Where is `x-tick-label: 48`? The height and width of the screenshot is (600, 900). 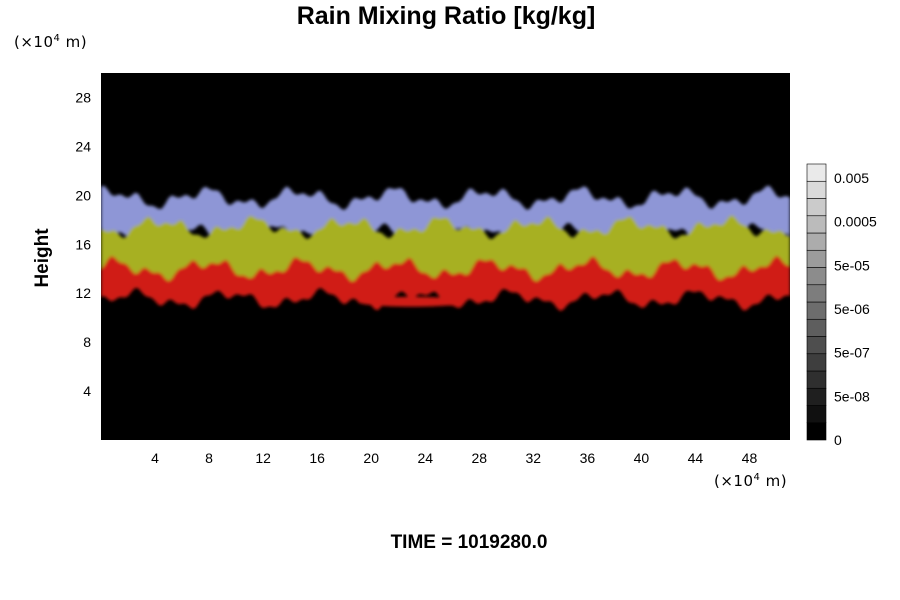
x-tick-label: 48 is located at coordinates (750, 458).